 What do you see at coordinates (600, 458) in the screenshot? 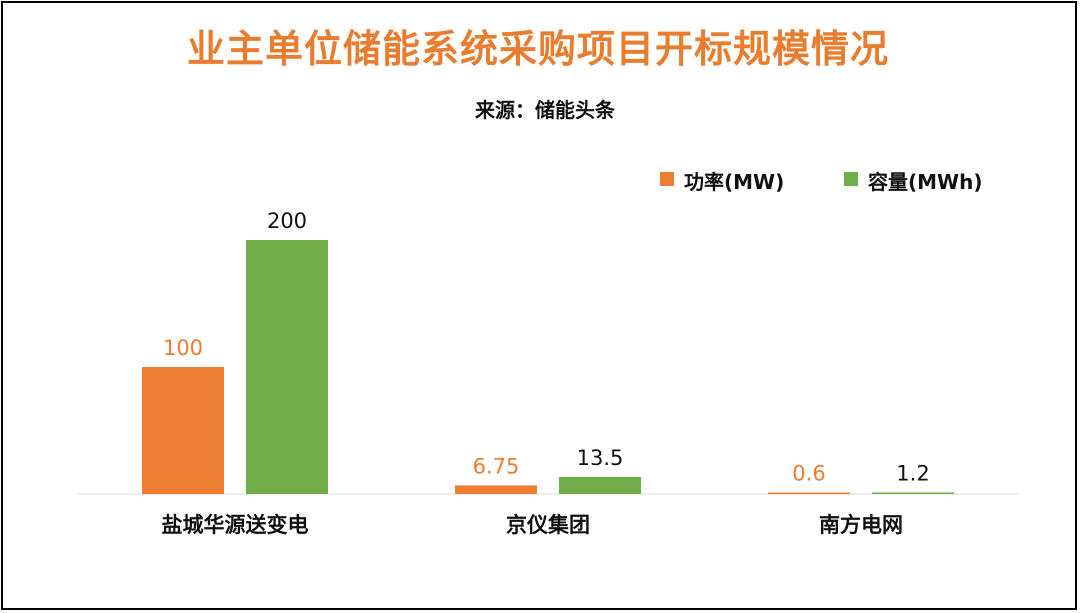
I see `data-label-capacity-1: 13.5` at bounding box center [600, 458].